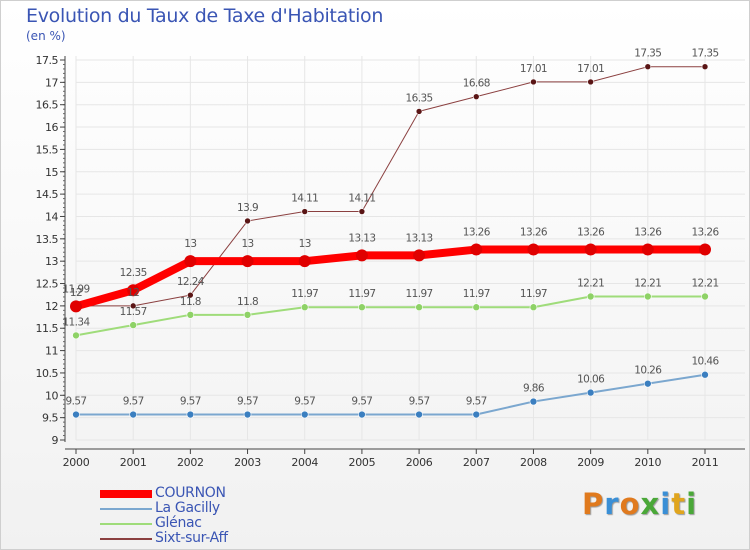 The image size is (750, 550). What do you see at coordinates (205, 16) in the screenshot?
I see `chart-title: Evolution du Taux de Taxe d'Habitation` at bounding box center [205, 16].